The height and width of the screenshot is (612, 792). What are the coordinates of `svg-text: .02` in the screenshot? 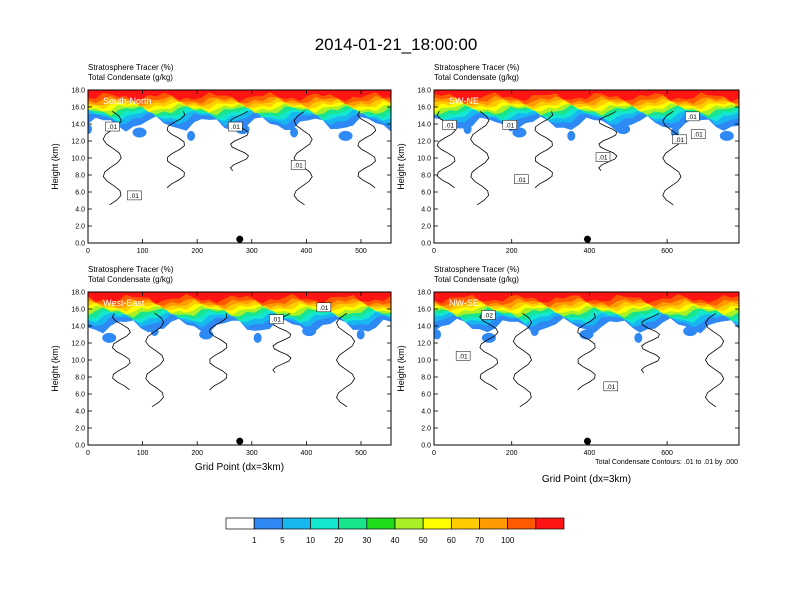 It's located at (488, 315).